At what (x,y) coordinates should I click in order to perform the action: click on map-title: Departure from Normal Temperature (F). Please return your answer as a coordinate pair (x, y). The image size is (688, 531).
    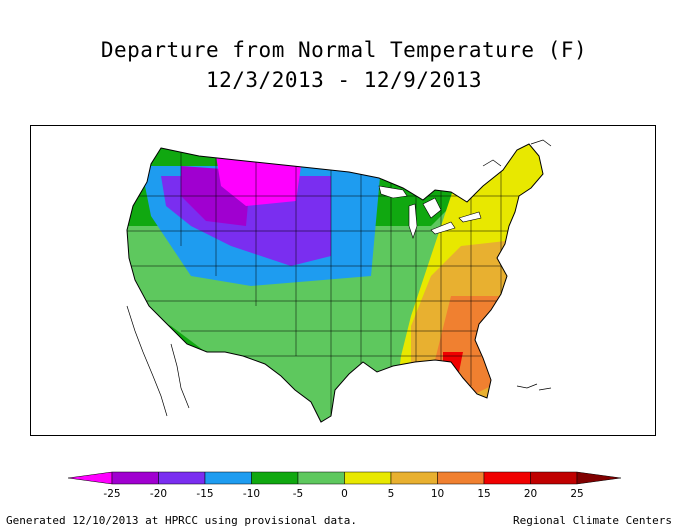
    Looking at the image, I should click on (344, 50).